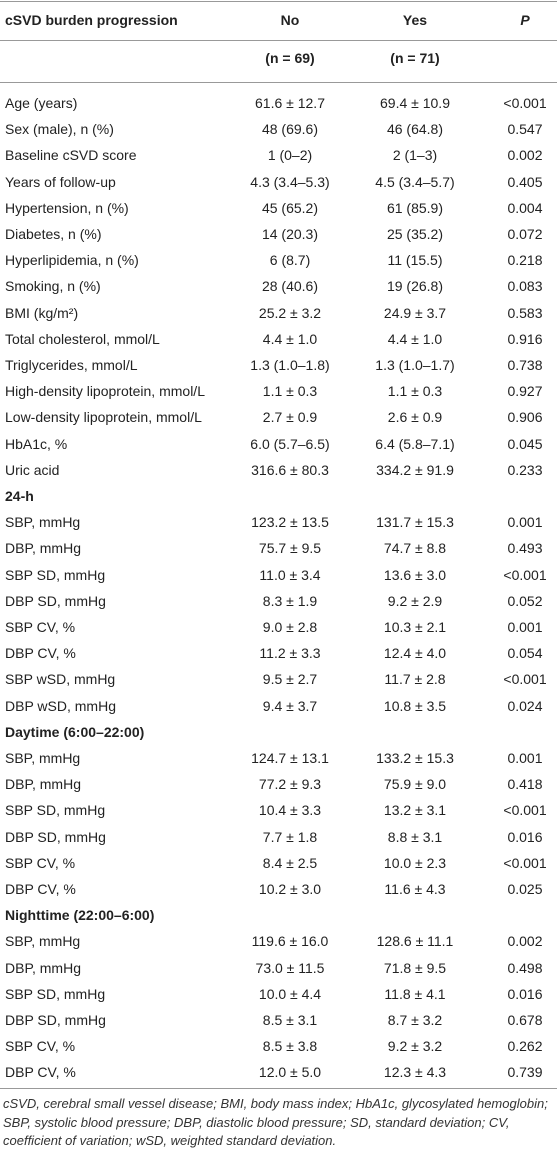 The height and width of the screenshot is (1169, 557). What do you see at coordinates (290, 469) in the screenshot?
I see `cell-value: 316.6 ± 80.3` at bounding box center [290, 469].